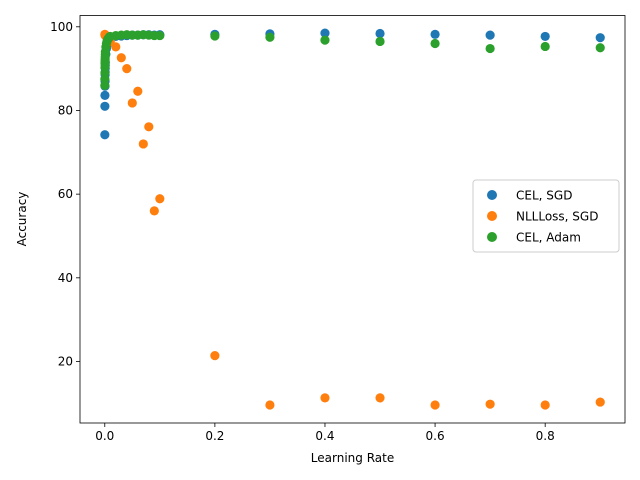 The width and height of the screenshot is (640, 480). I want to click on y-tick-label: 40, so click(65, 278).